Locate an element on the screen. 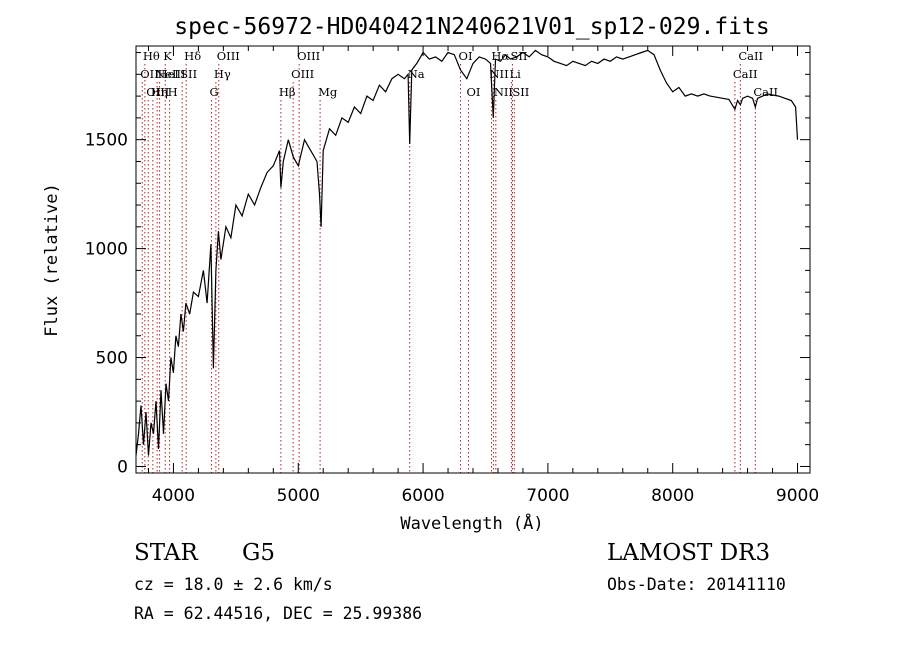 This screenshot has width=900, height=649. line-marker-label: Li is located at coordinates (515, 74).